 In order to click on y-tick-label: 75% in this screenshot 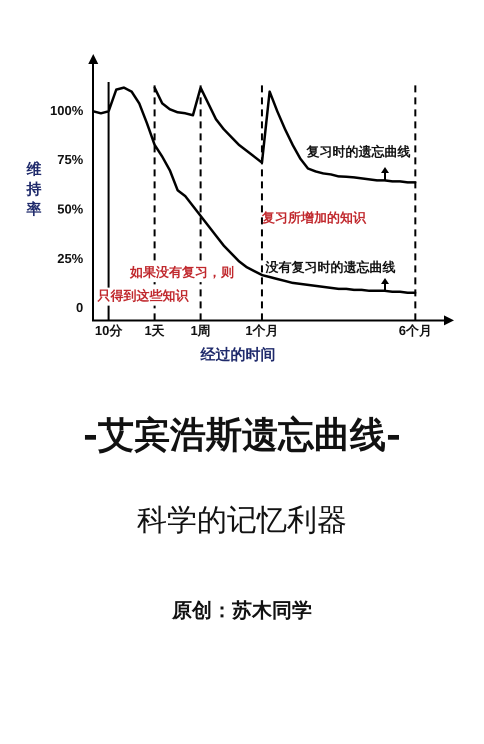, I will do `click(70, 160)`.